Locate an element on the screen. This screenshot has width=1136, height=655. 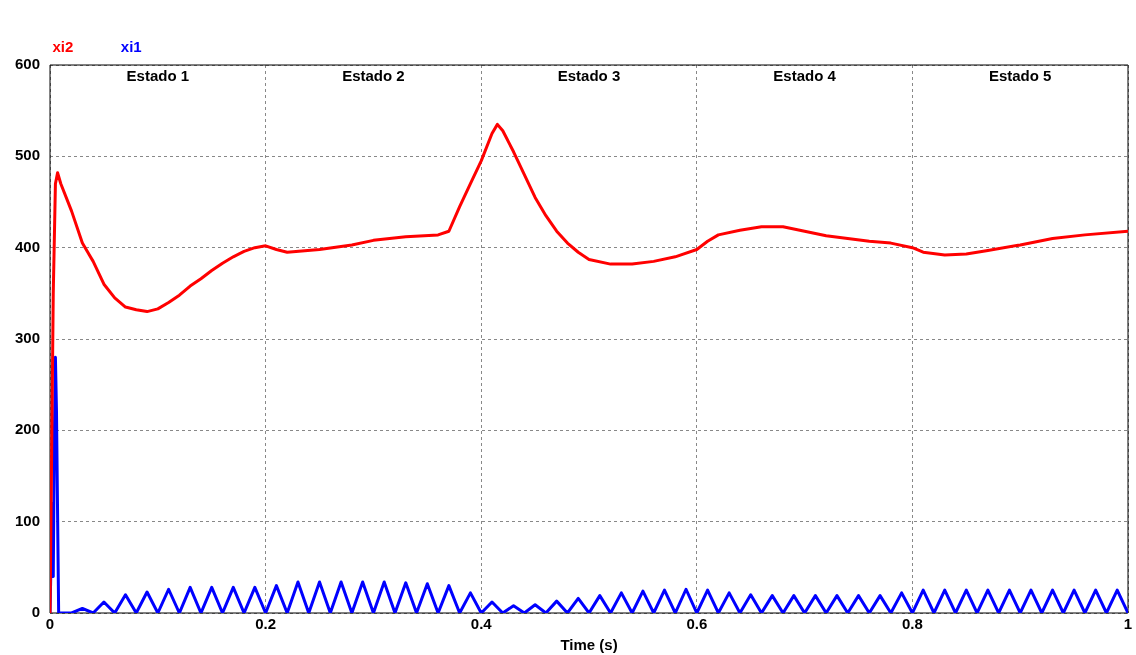
x-tick-label: 1 is located at coordinates (1128, 624).